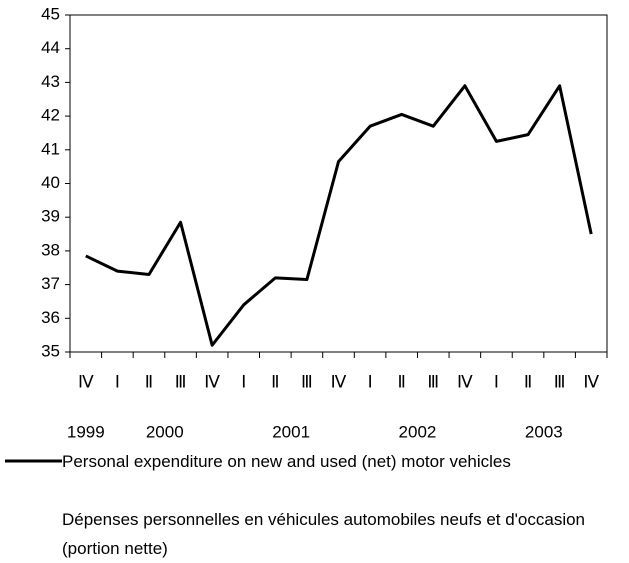 The width and height of the screenshot is (629, 563). I want to click on y-tick-label: 42, so click(50, 115).